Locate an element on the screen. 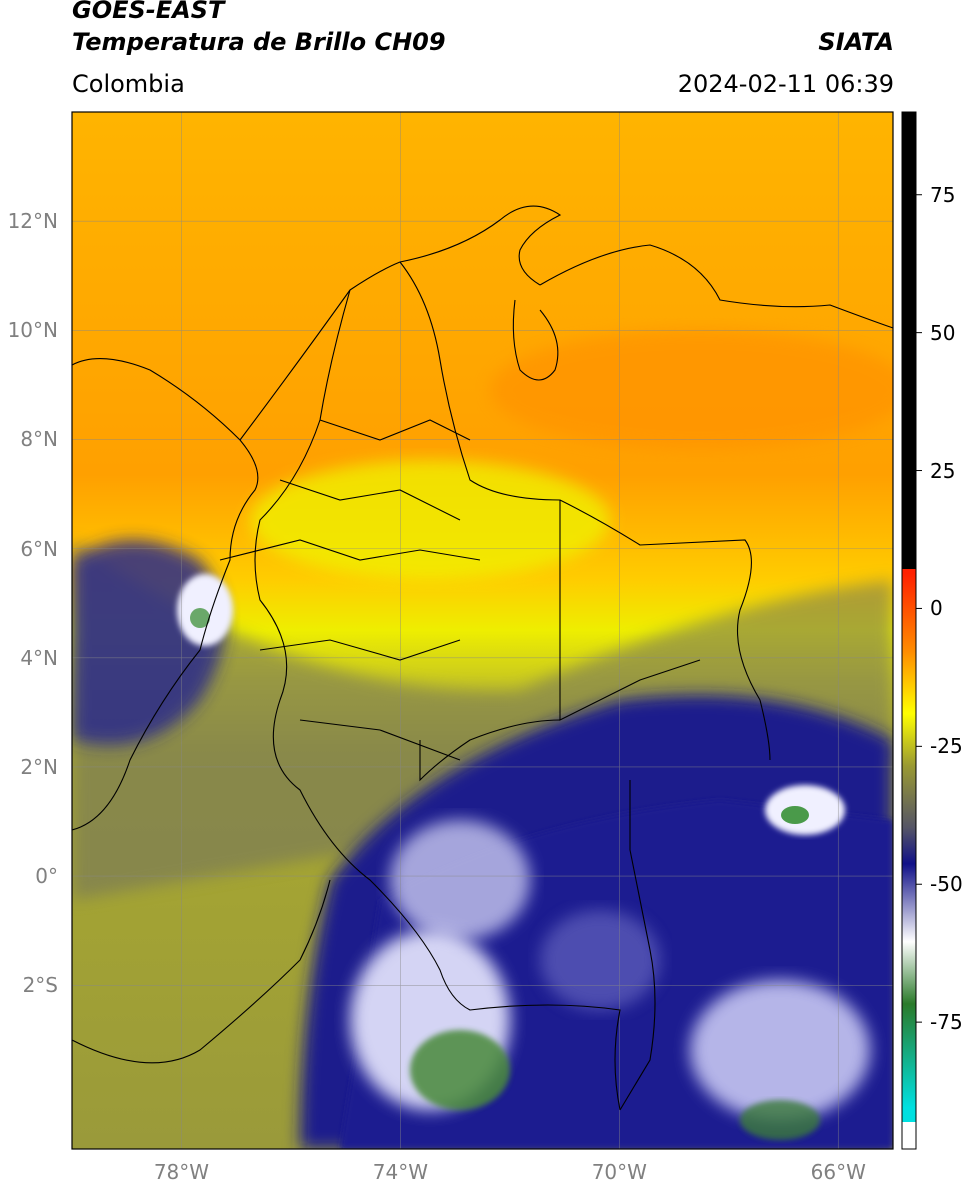 The width and height of the screenshot is (966, 1190). title-satellite: GOES-EAST is located at coordinates (148, 12).